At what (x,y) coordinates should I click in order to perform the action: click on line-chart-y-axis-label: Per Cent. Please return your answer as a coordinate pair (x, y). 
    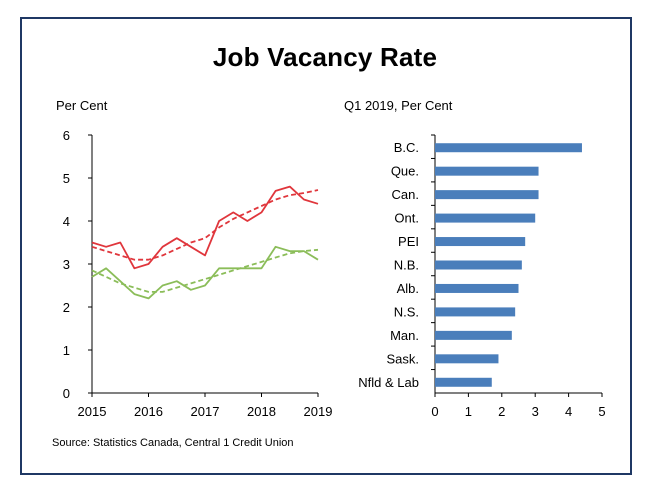
    Looking at the image, I should click on (82, 105).